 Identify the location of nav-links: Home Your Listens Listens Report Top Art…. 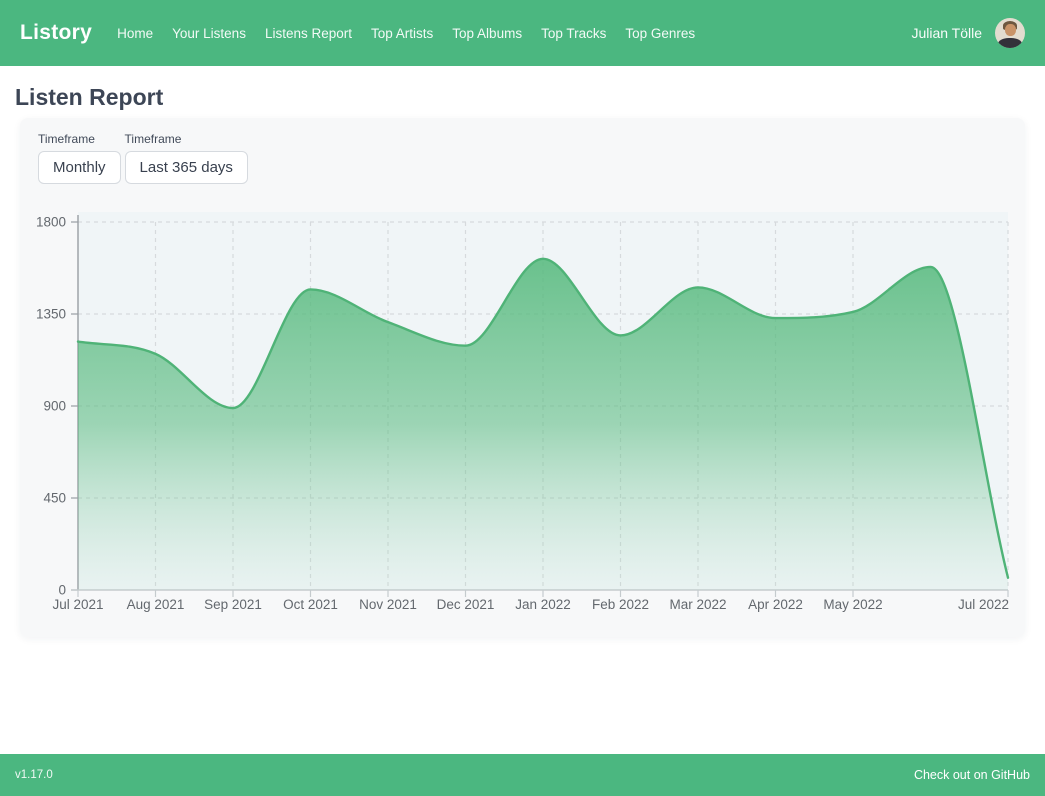
(406, 33).